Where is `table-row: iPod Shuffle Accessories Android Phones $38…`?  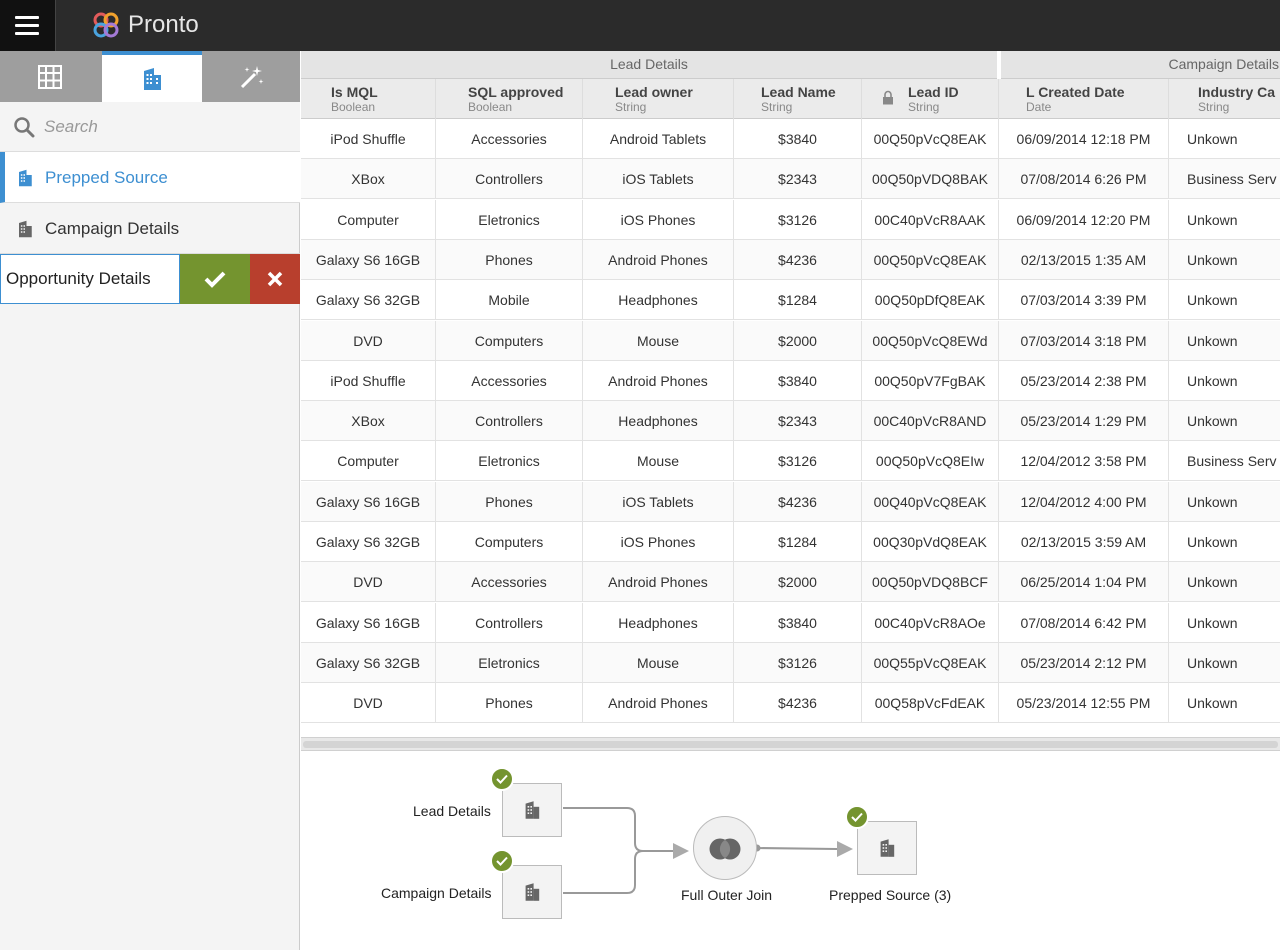 table-row: iPod Shuffle Accessories Android Phones $38… is located at coordinates (790, 380).